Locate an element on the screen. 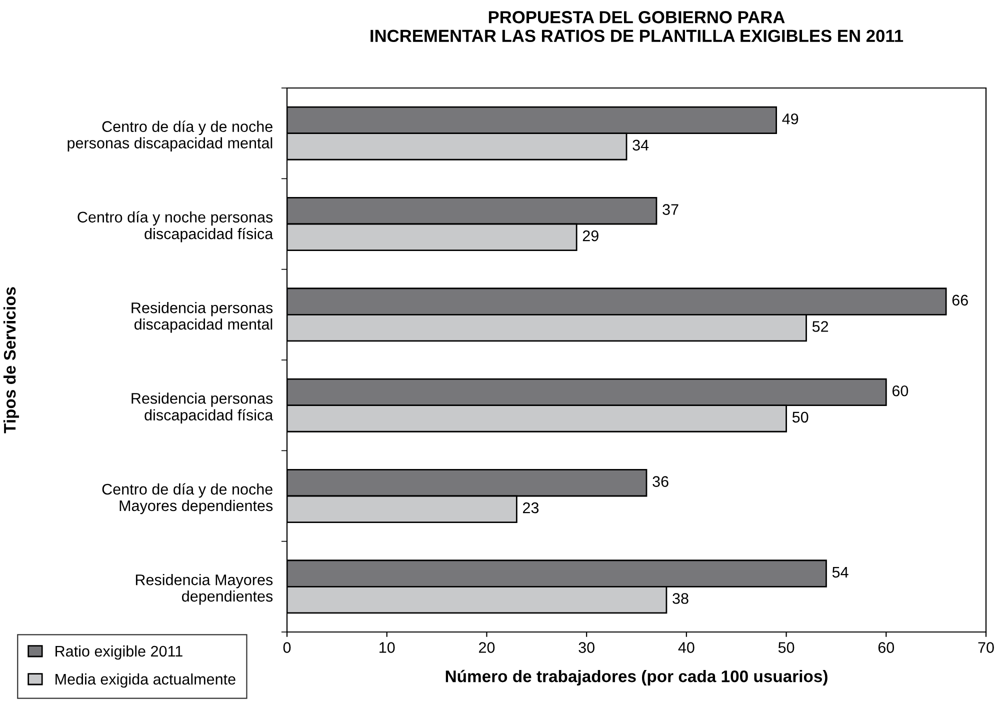  x-tick-label: 20 is located at coordinates (486, 647).